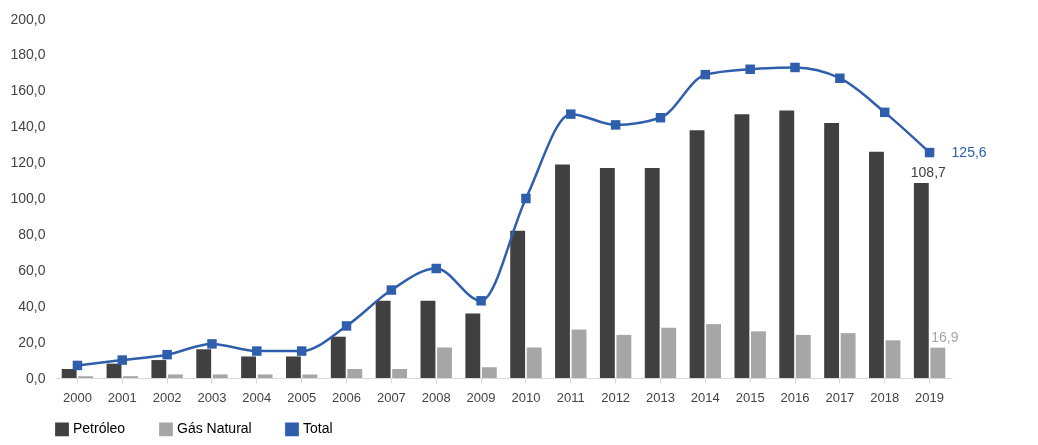 Image resolution: width=1038 pixels, height=445 pixels. Describe the element at coordinates (526, 397) in the screenshot. I see `x-tick-label: 2010` at that location.